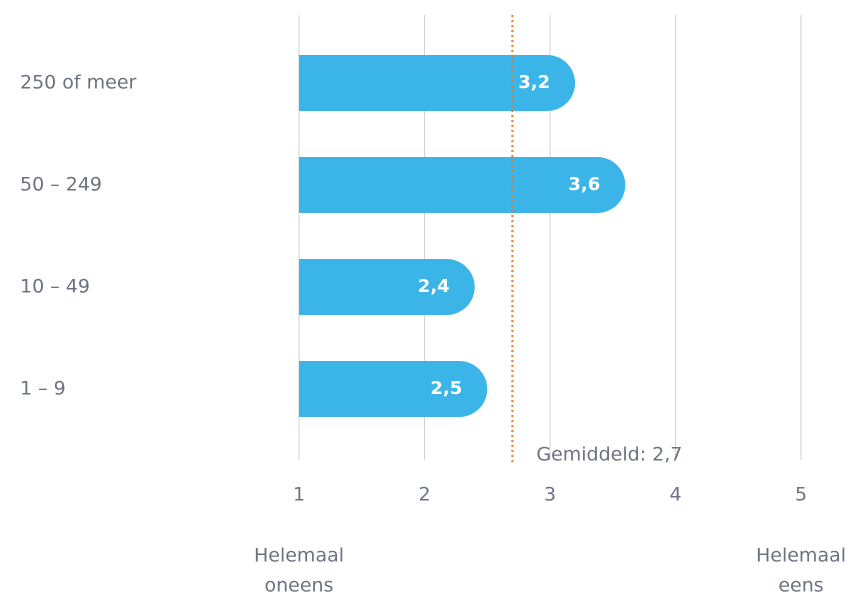  Describe the element at coordinates (609, 455) in the screenshot. I see `average-label: Gemiddeld: 2,7` at that location.